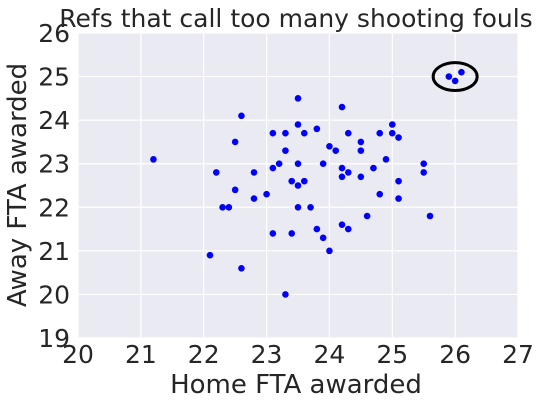  I want to click on y-tick-label: 24, so click(54, 120).